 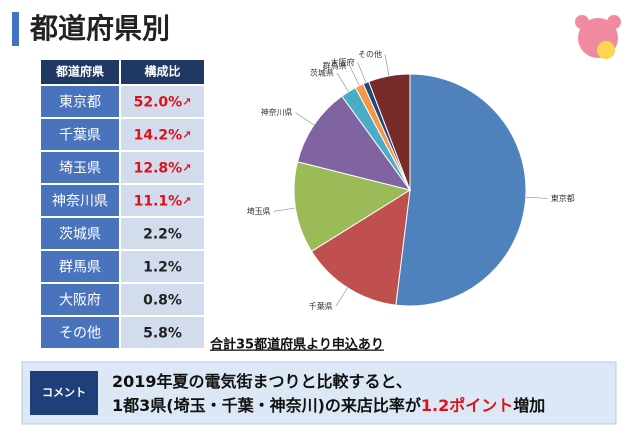 I want to click on slice-label: 東京都, so click(x=563, y=198).